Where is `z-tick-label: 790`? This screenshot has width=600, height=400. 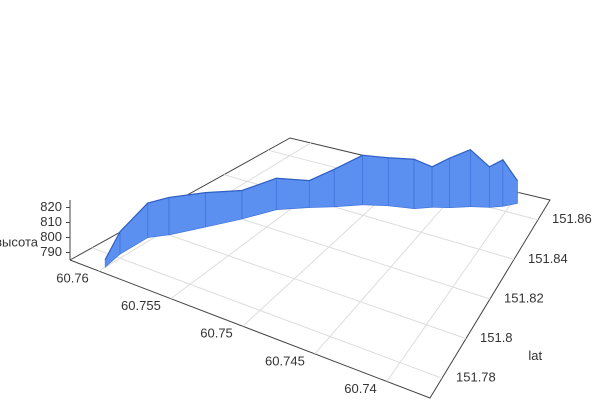 z-tick-label: 790 is located at coordinates (51, 251).